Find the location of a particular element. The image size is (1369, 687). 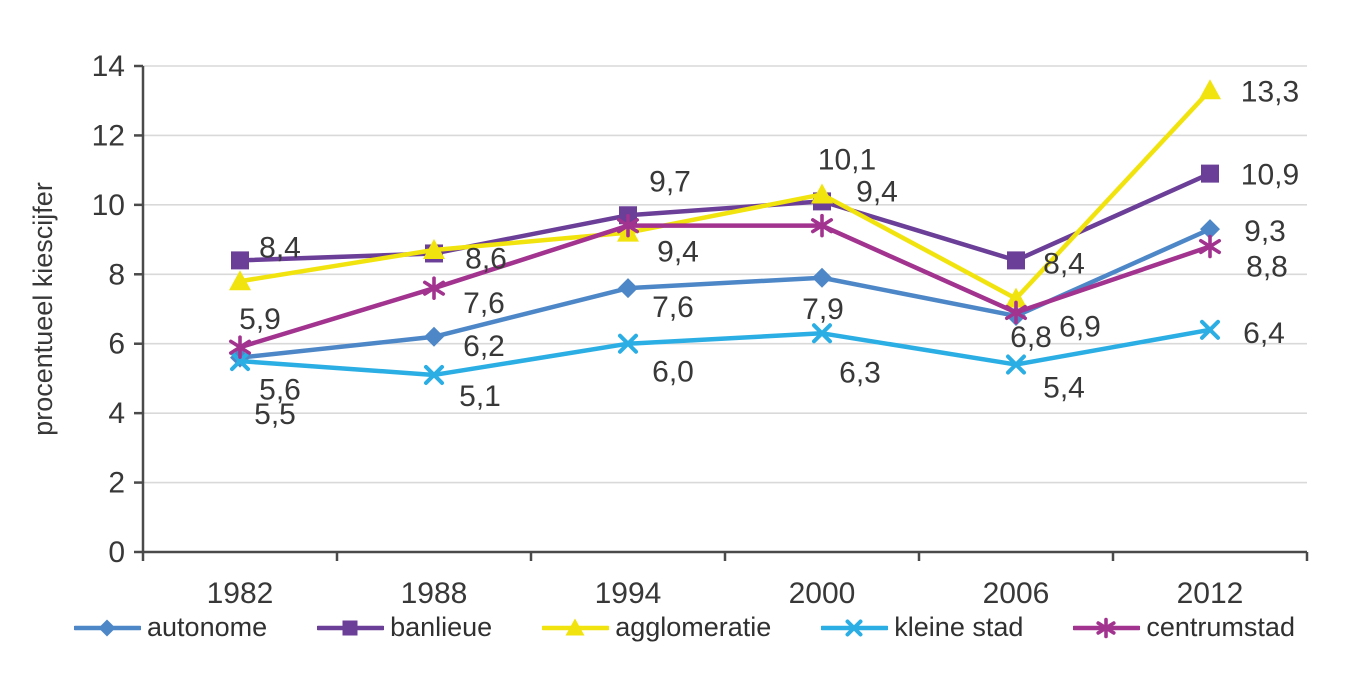

data-label: 9,3 is located at coordinates (1265, 231).